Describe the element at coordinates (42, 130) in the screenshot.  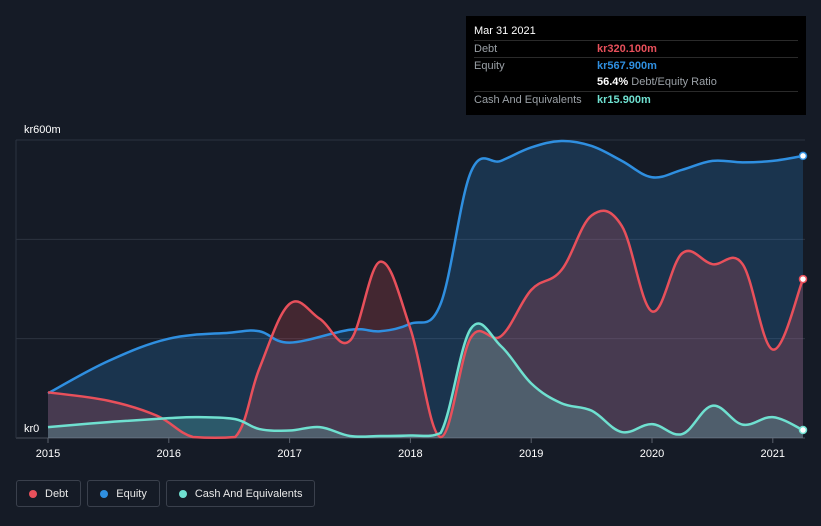
I see `y-tick-label-max: kr600m` at that location.